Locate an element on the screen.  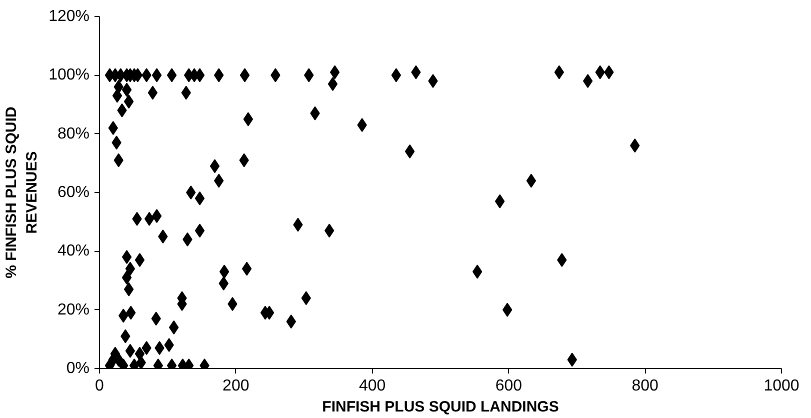
x-tick-label: 0 is located at coordinates (99, 386).